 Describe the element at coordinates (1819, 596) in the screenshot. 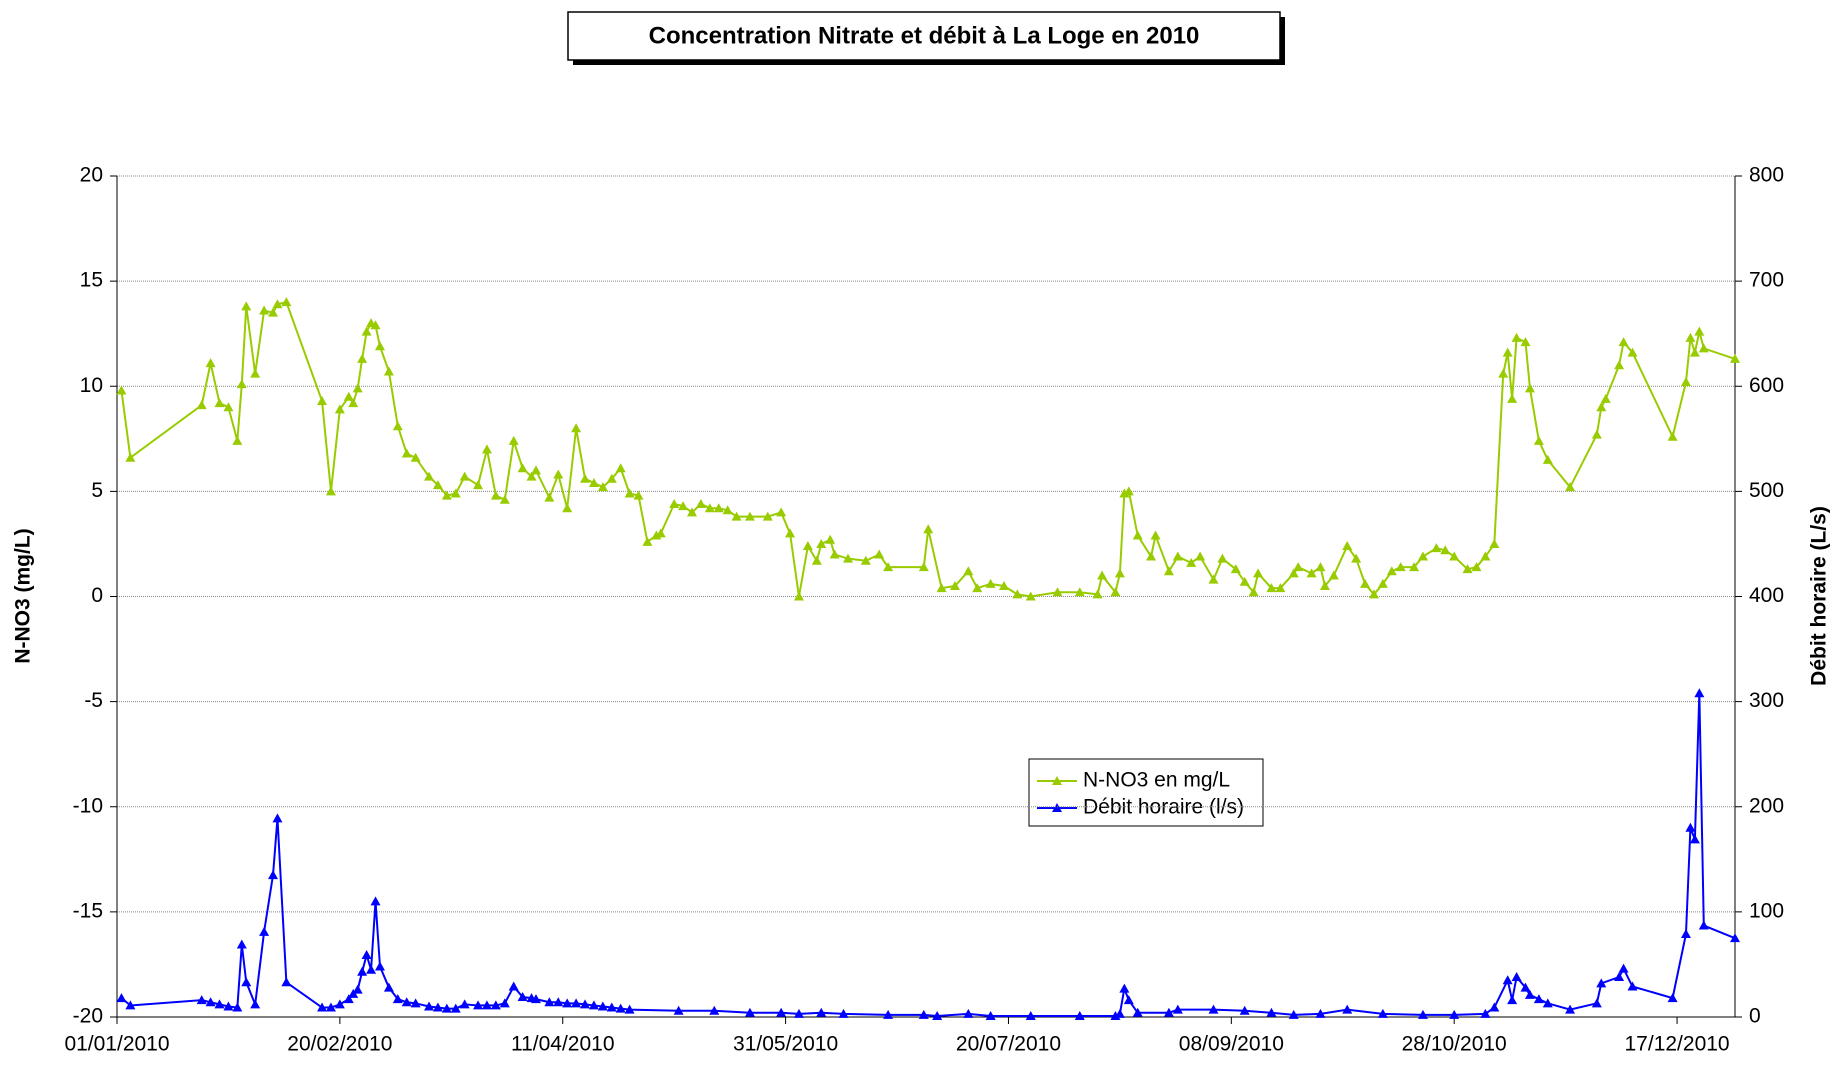

I see `y2-axis-title: Débit horaire (L/s)` at that location.